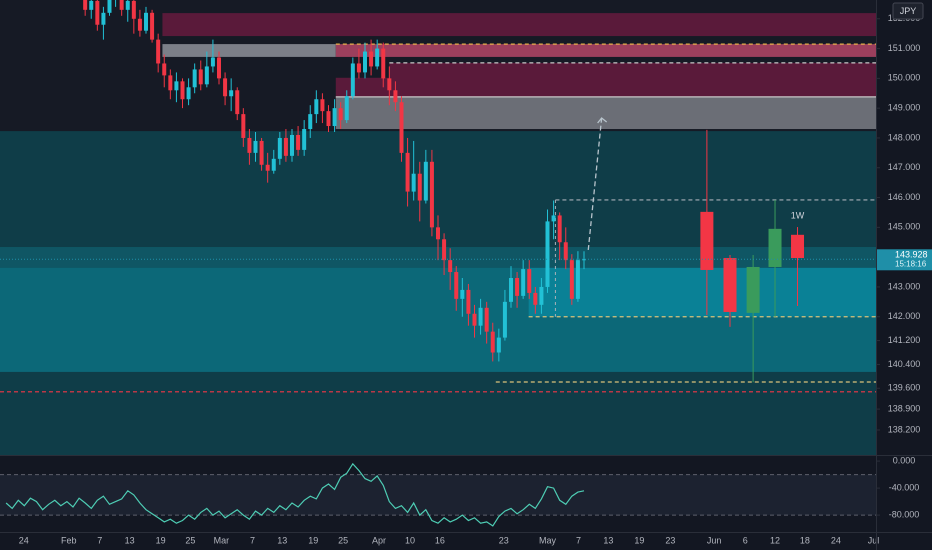  I want to click on timeframe-label: 1W, so click(798, 215).